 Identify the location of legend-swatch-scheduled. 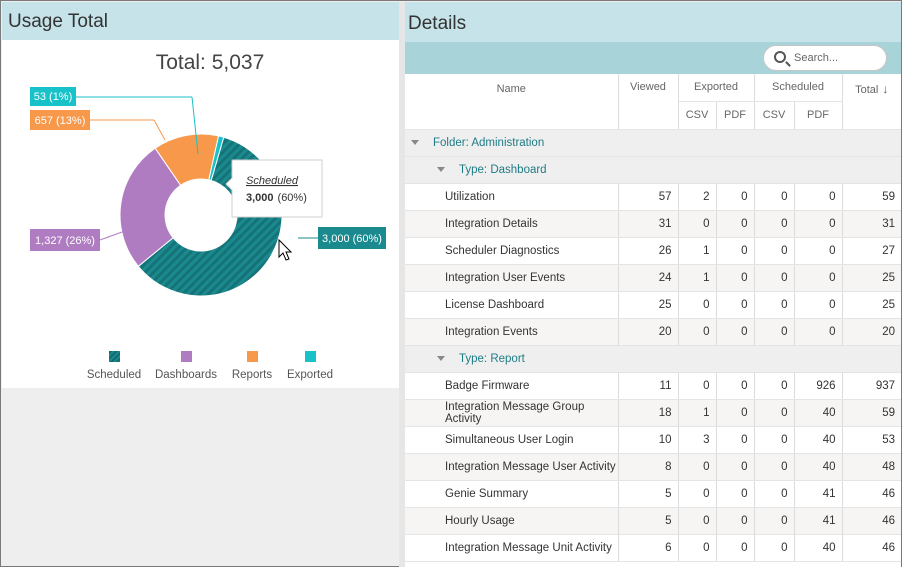
(114, 356).